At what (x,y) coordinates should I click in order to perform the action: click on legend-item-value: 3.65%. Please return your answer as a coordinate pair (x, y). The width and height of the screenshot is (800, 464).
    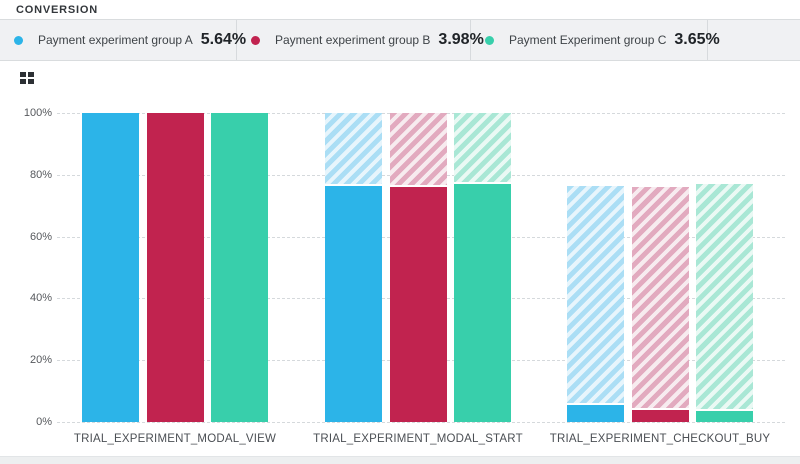
    Looking at the image, I should click on (697, 39).